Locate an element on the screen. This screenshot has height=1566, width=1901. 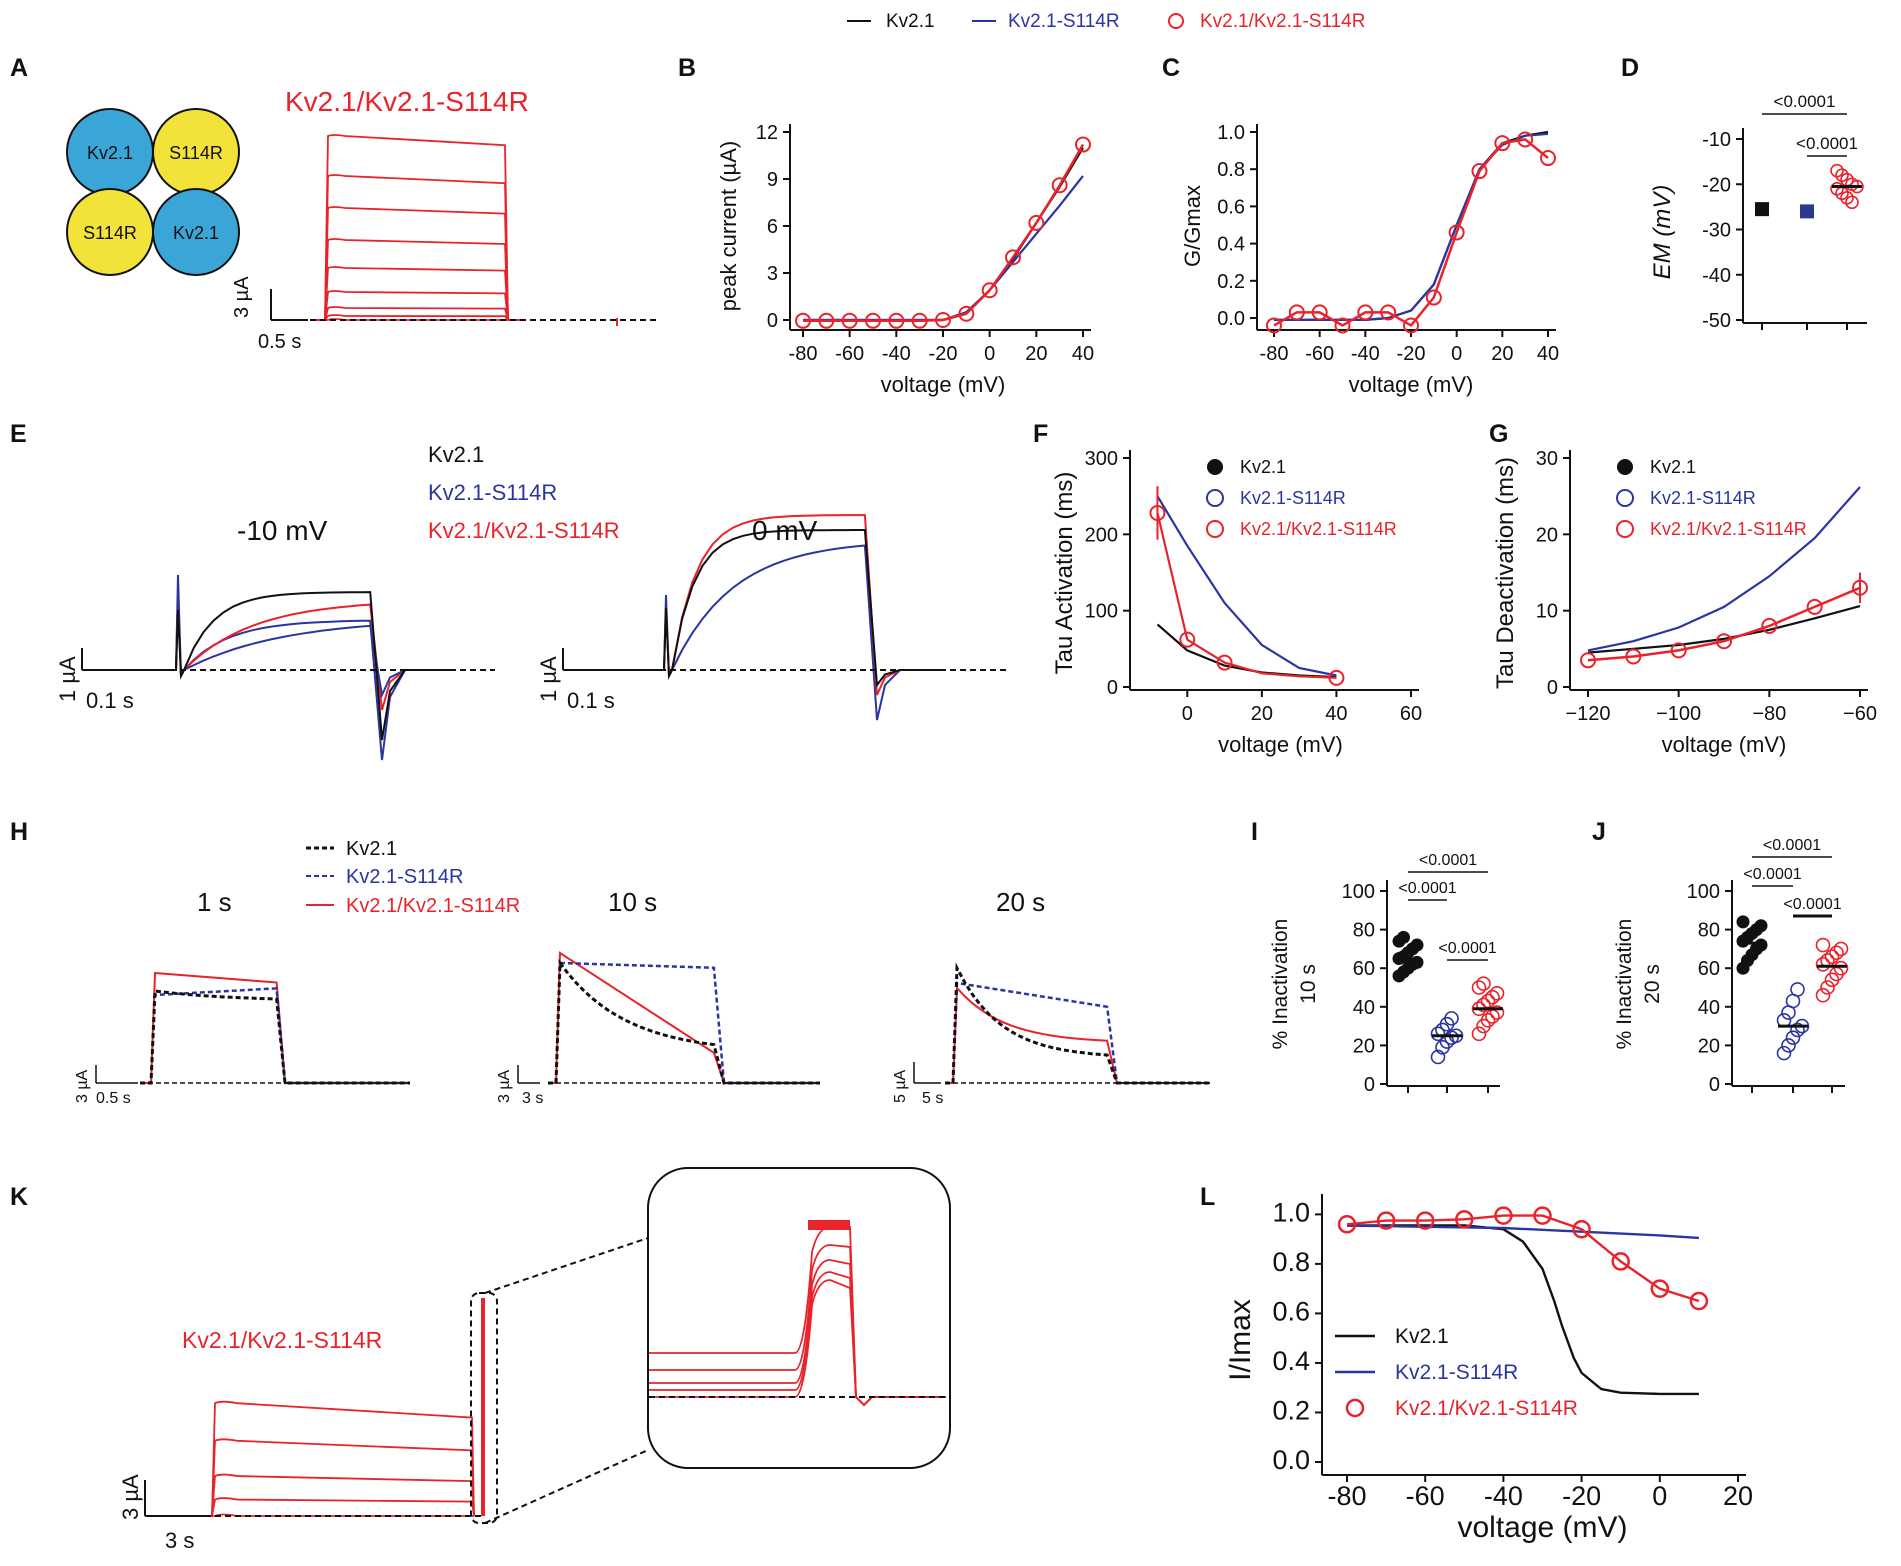
y-axis-label: 20 s is located at coordinates (1652, 984).